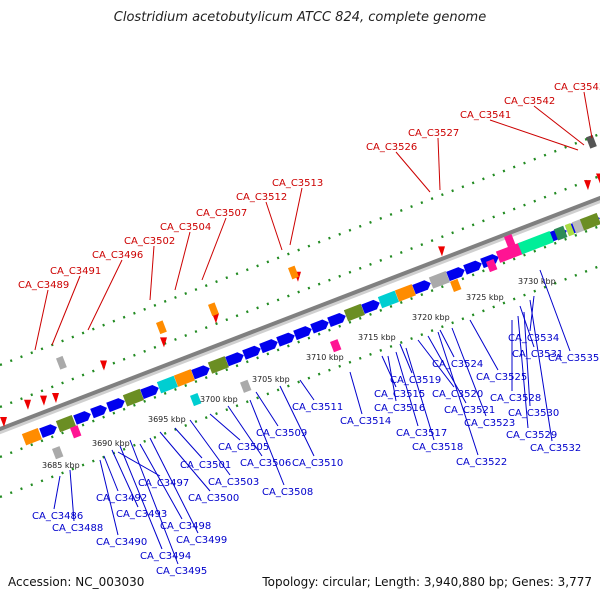  I want to click on tick-label: 3705 kbp, so click(271, 379).